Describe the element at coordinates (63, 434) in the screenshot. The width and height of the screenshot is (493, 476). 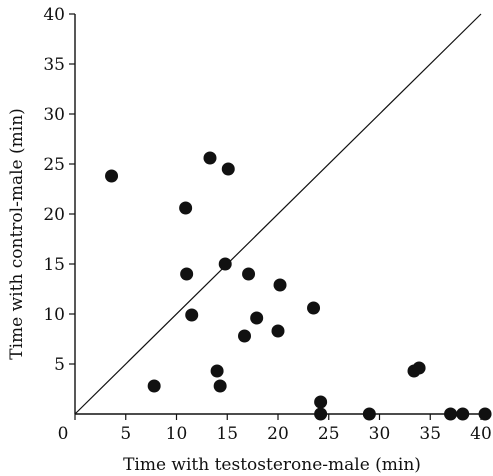
I see `x-tick-label: 0` at that location.